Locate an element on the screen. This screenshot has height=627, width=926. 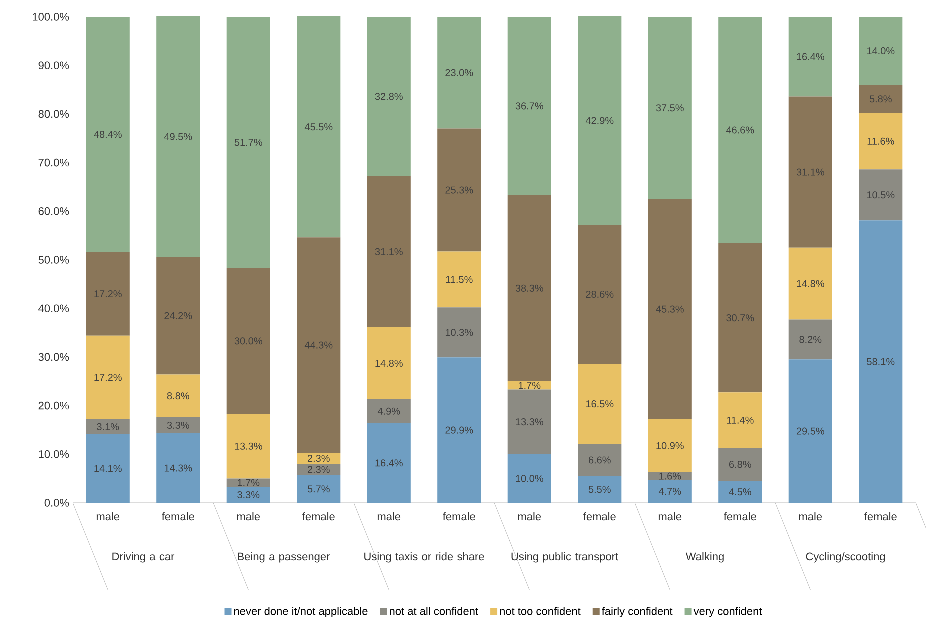
data-label: 42.9% is located at coordinates (600, 120).